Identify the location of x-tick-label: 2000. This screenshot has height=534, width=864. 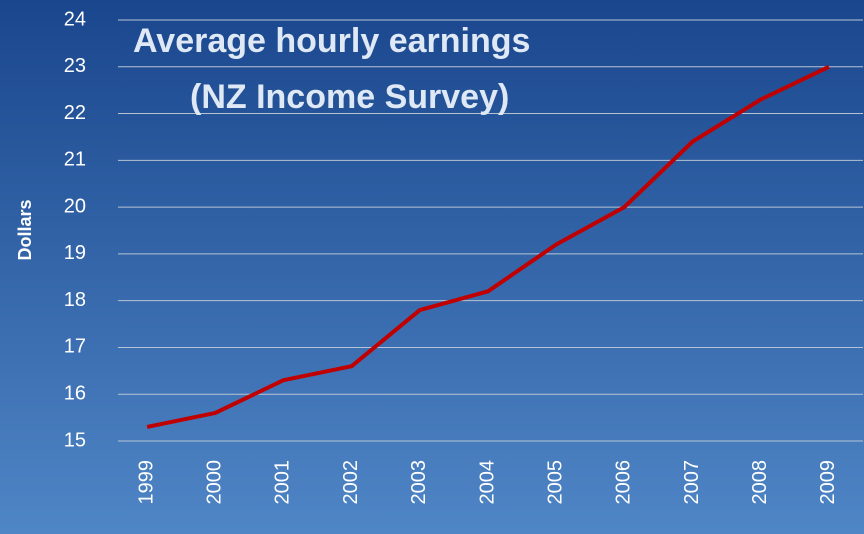
(215, 482).